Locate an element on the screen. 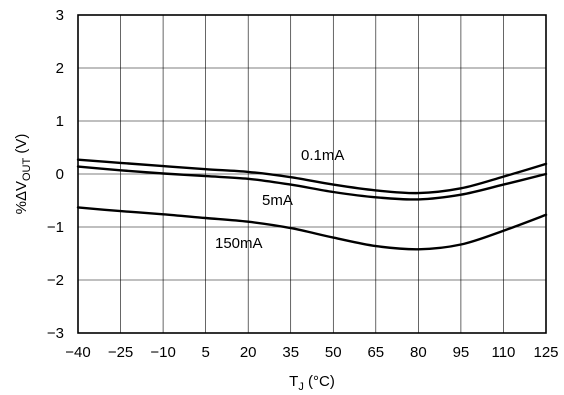 The height and width of the screenshot is (395, 564). y-tick-label: −3 is located at coordinates (55, 333).